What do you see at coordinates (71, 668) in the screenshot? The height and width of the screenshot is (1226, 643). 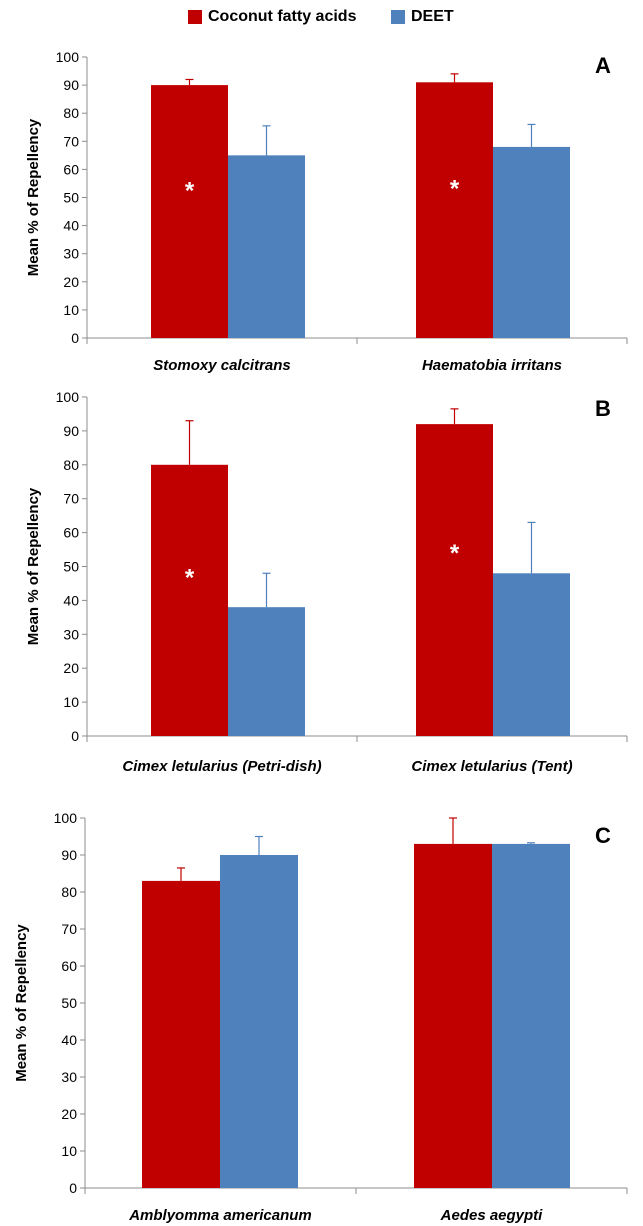 I see `panel-b-y-tick-label: 20` at bounding box center [71, 668].